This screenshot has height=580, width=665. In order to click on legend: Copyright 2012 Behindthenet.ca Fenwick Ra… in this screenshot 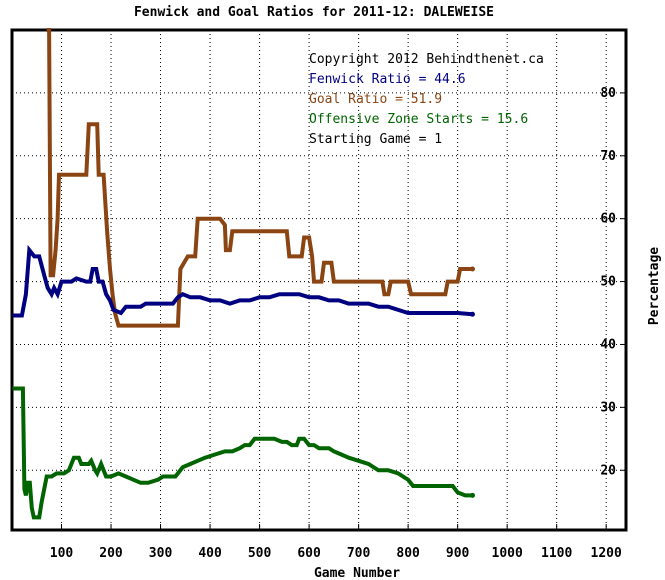, I will do `click(426, 99)`.